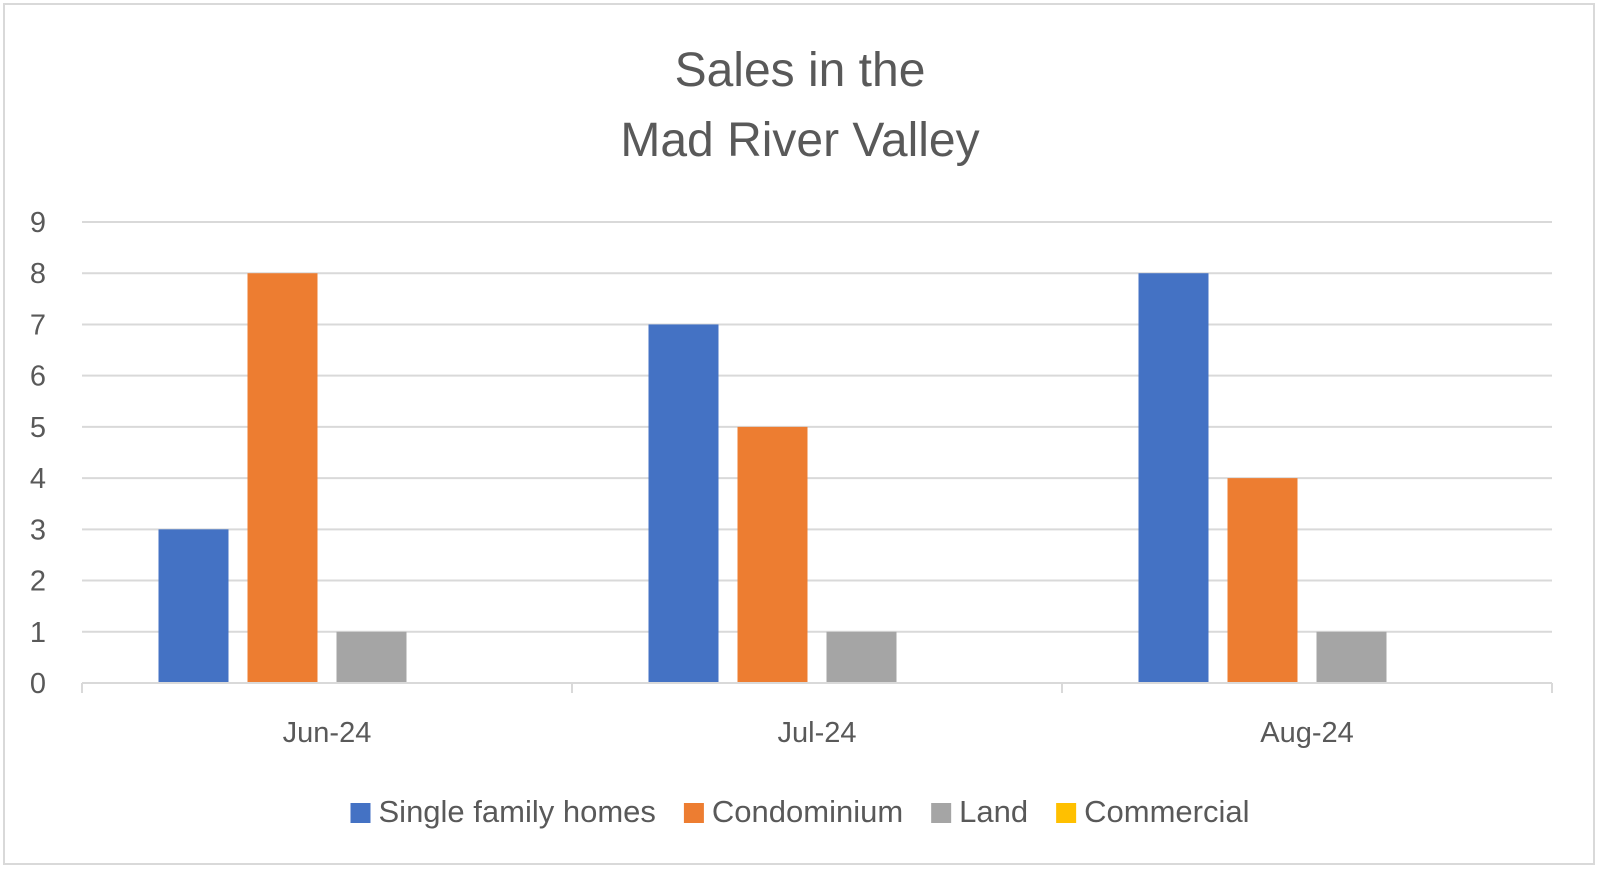 The image size is (1600, 872). Describe the element at coordinates (1166, 811) in the screenshot. I see `legend-label: Commercial` at that location.